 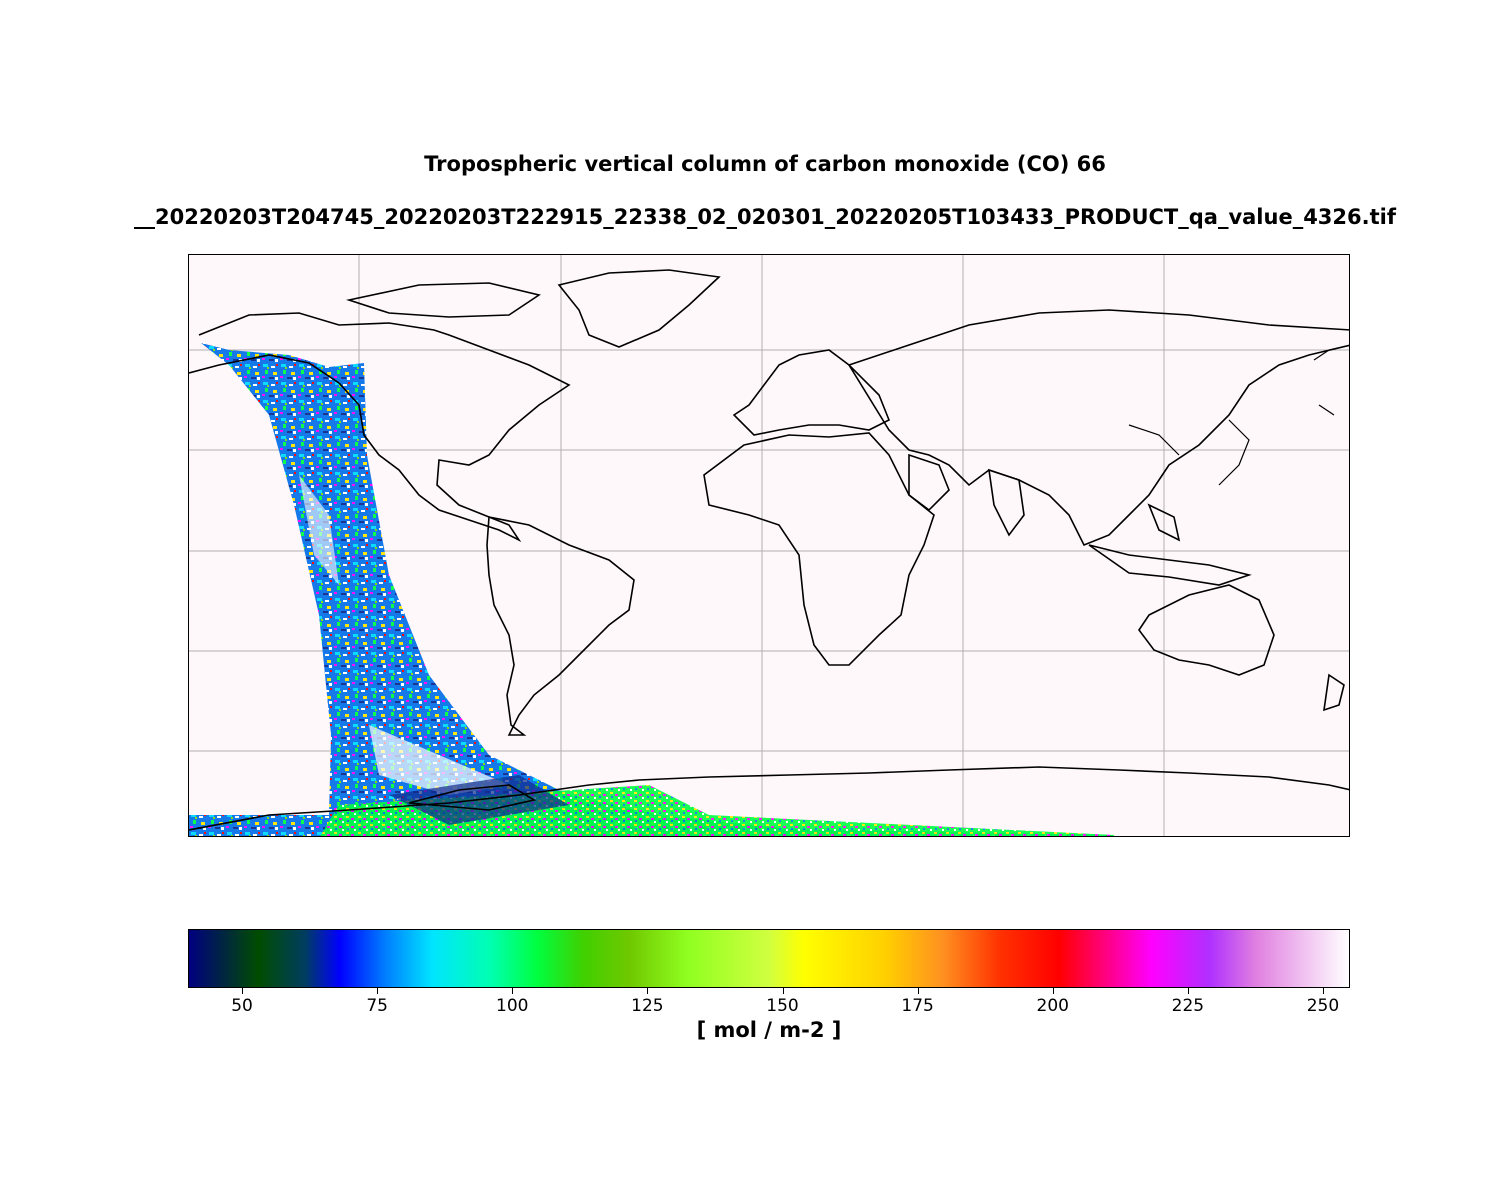 What do you see at coordinates (1188, 1006) in the screenshot?
I see `colorbar-tick-label: 225` at bounding box center [1188, 1006].